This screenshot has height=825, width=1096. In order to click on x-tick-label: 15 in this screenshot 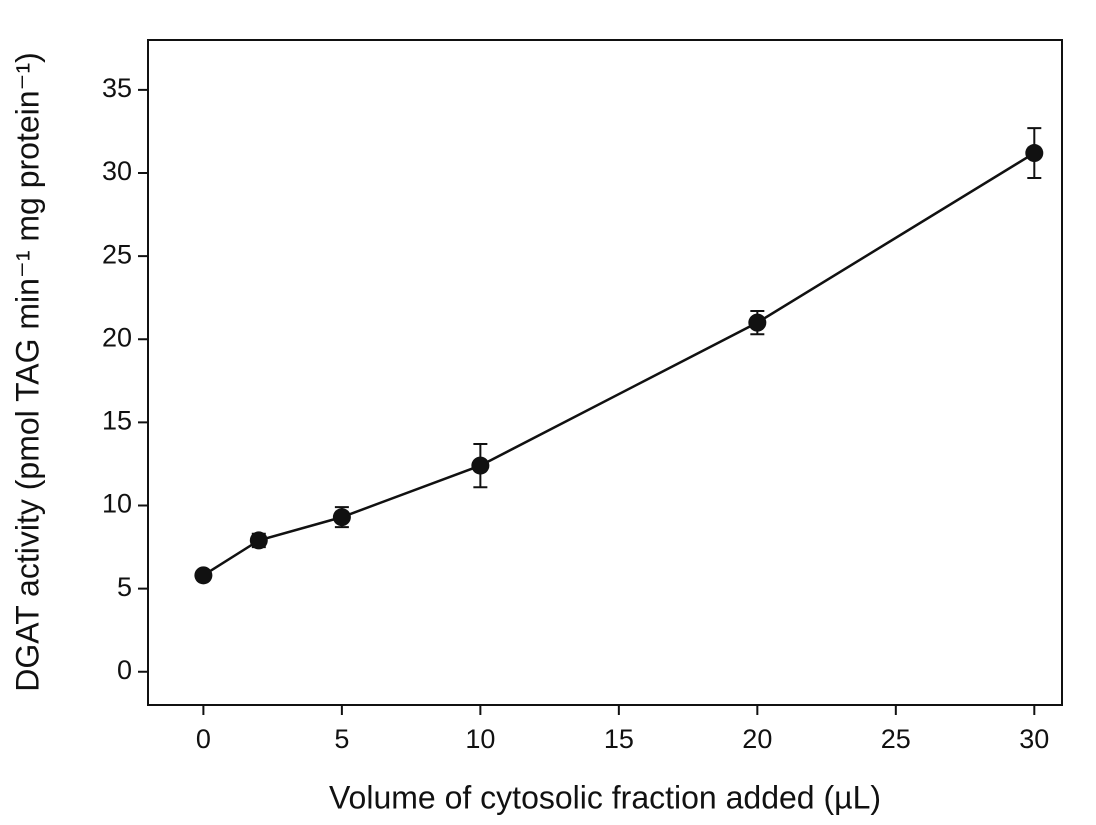, I will do `click(619, 739)`.